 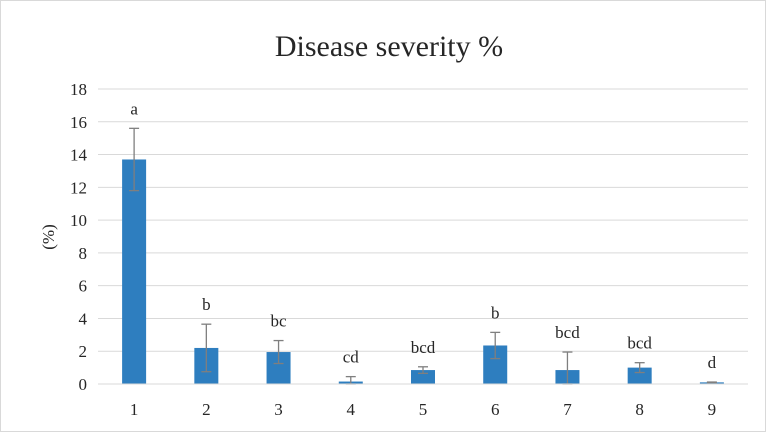 What do you see at coordinates (495, 409) in the screenshot?
I see `x-tick-label: 6` at bounding box center [495, 409].